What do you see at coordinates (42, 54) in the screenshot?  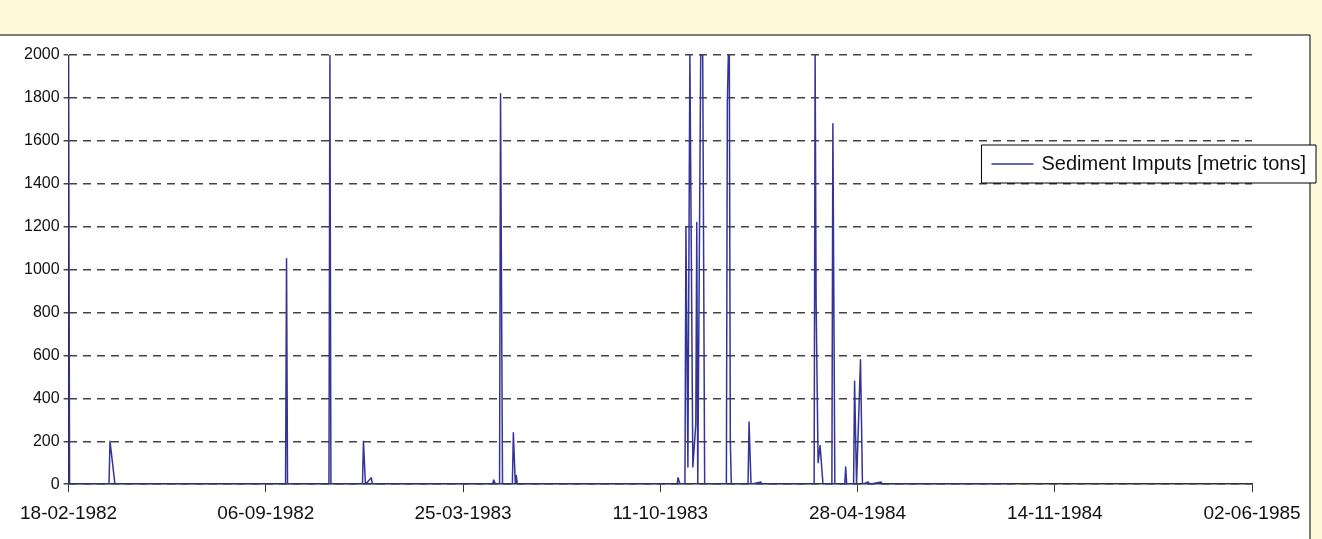 I see `y-tick-label: 2000` at bounding box center [42, 54].